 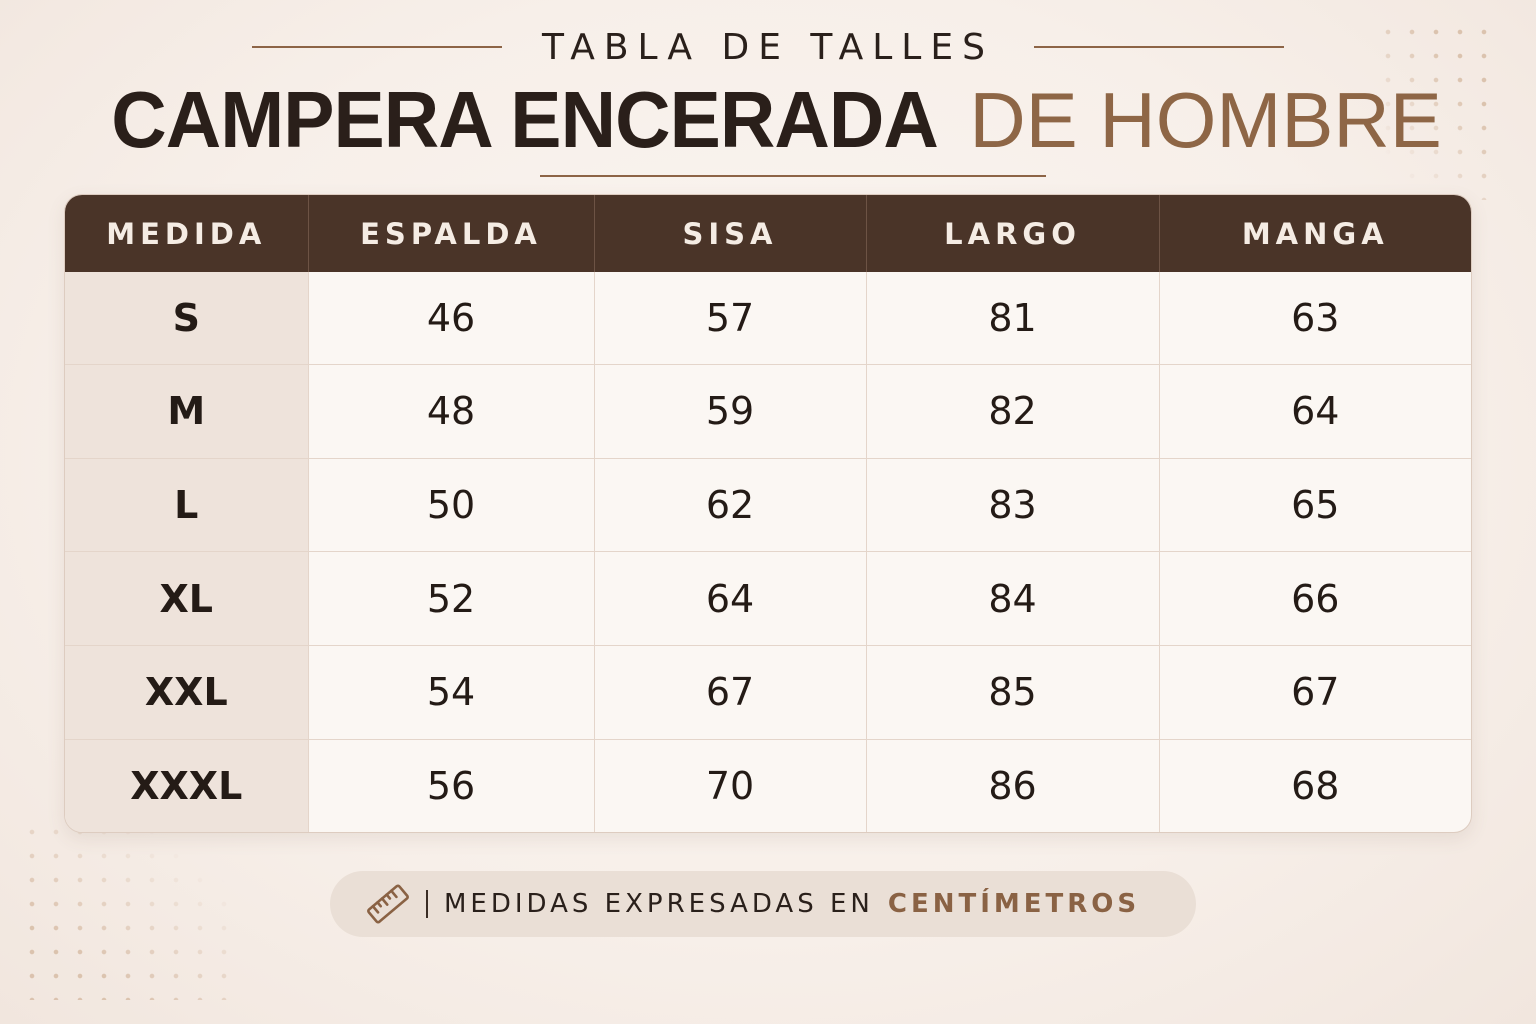 What do you see at coordinates (659, 904) in the screenshot?
I see `units-note-text: MEDIDAS EXPRESADAS EN` at bounding box center [659, 904].